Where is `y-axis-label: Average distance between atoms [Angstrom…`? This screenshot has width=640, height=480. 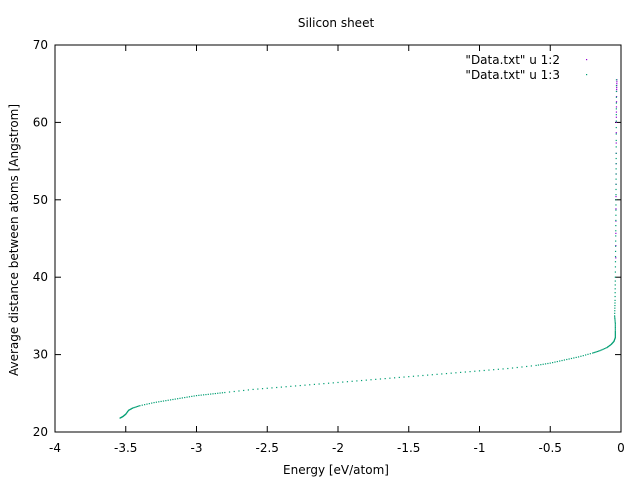 y-axis-label: Average distance between atoms [Angstrom… is located at coordinates (14, 240).